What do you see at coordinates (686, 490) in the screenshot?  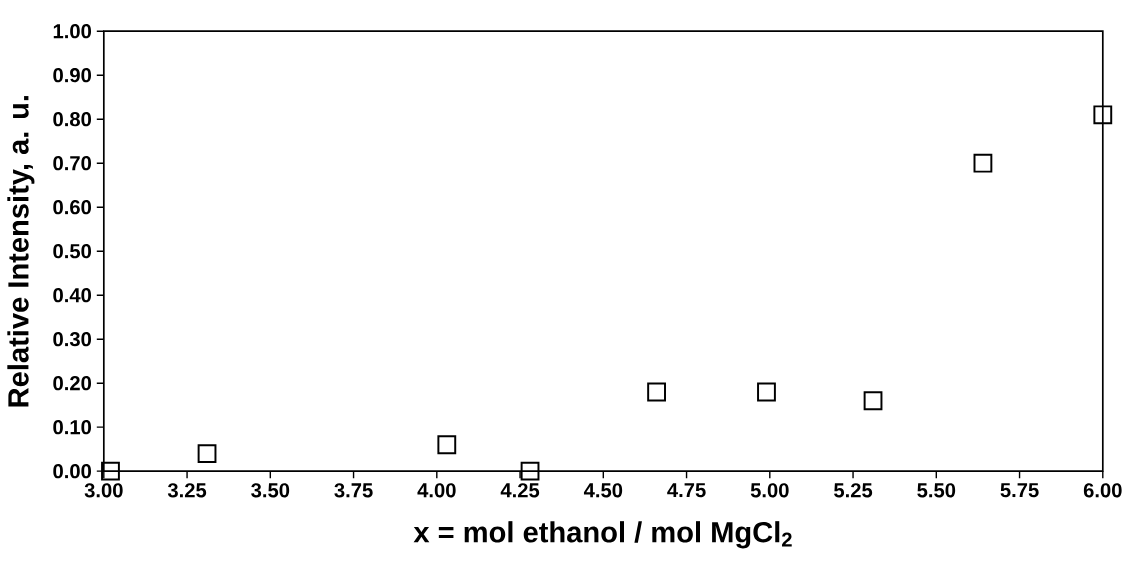 I see `x-tick-label: 4.75` at bounding box center [686, 490].